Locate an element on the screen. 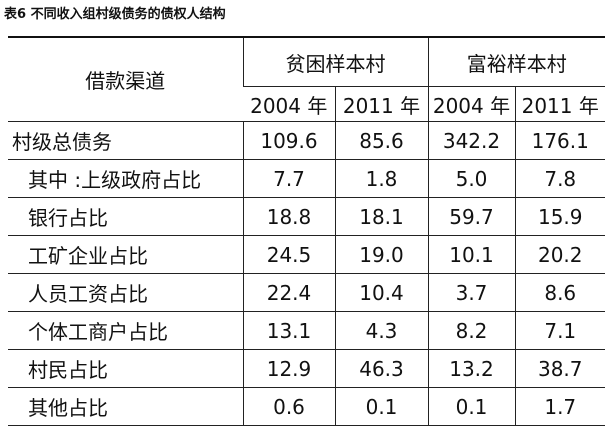 The height and width of the screenshot is (426, 610). cell: 8.6 is located at coordinates (559, 292).